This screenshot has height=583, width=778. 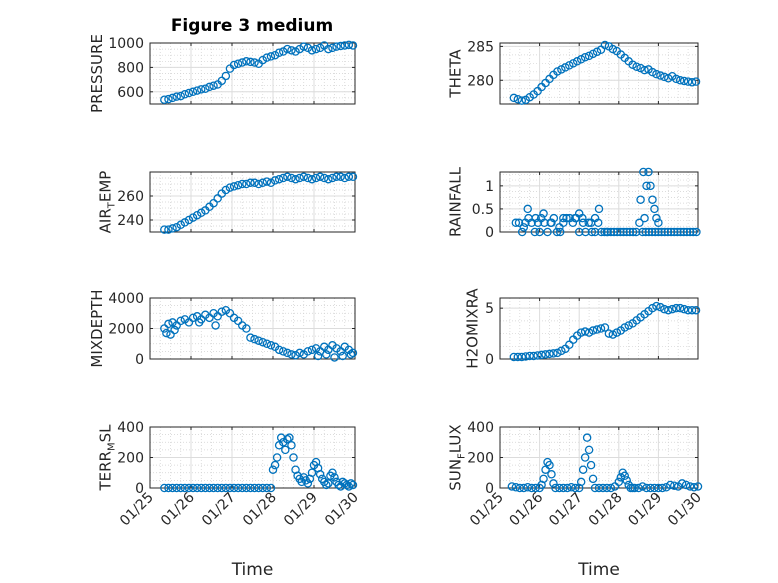 I want to click on x-tick-label: 01/28, so click(x=260, y=510).